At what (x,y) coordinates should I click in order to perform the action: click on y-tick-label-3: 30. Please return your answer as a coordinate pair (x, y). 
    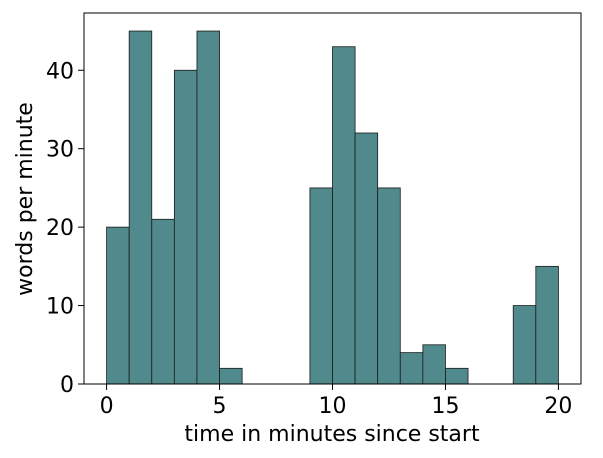
    Looking at the image, I should click on (60, 150).